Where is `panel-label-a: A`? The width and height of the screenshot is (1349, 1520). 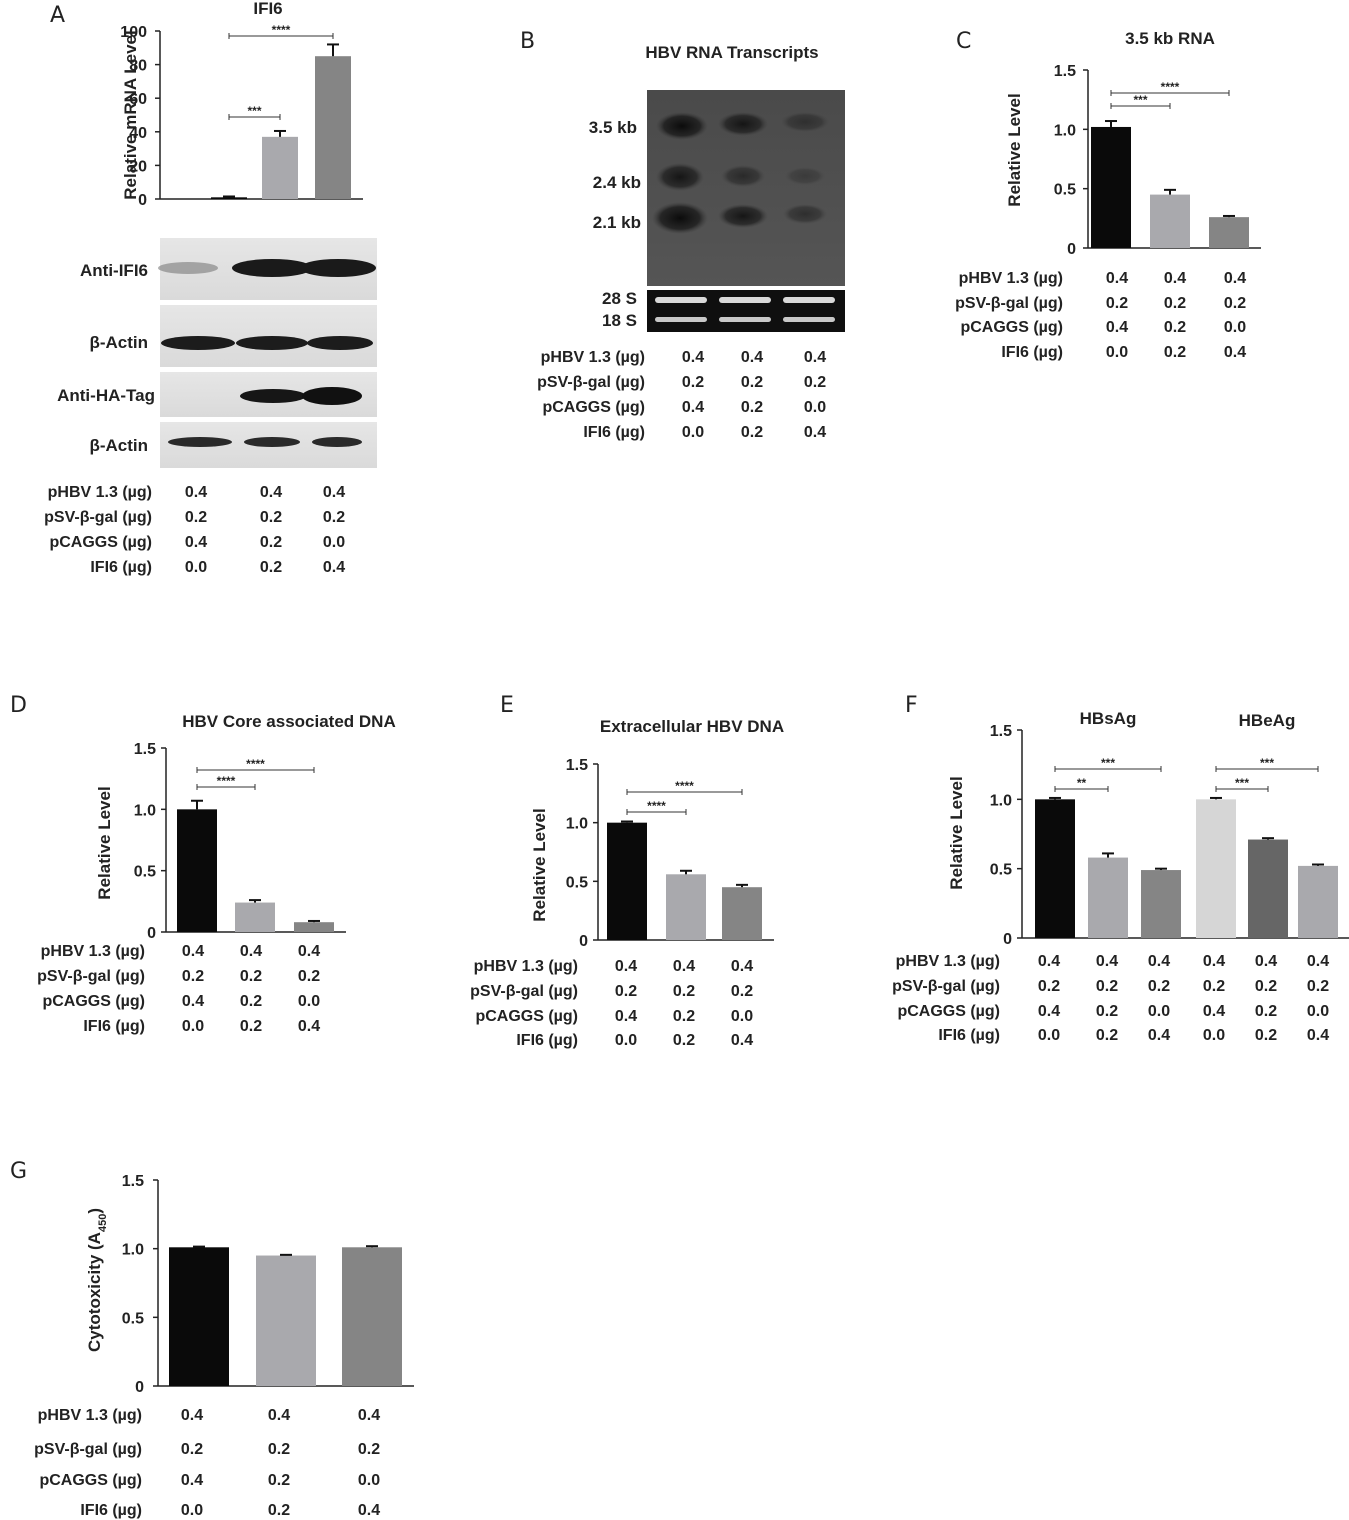 panel-label-a: A is located at coordinates (57, 15).